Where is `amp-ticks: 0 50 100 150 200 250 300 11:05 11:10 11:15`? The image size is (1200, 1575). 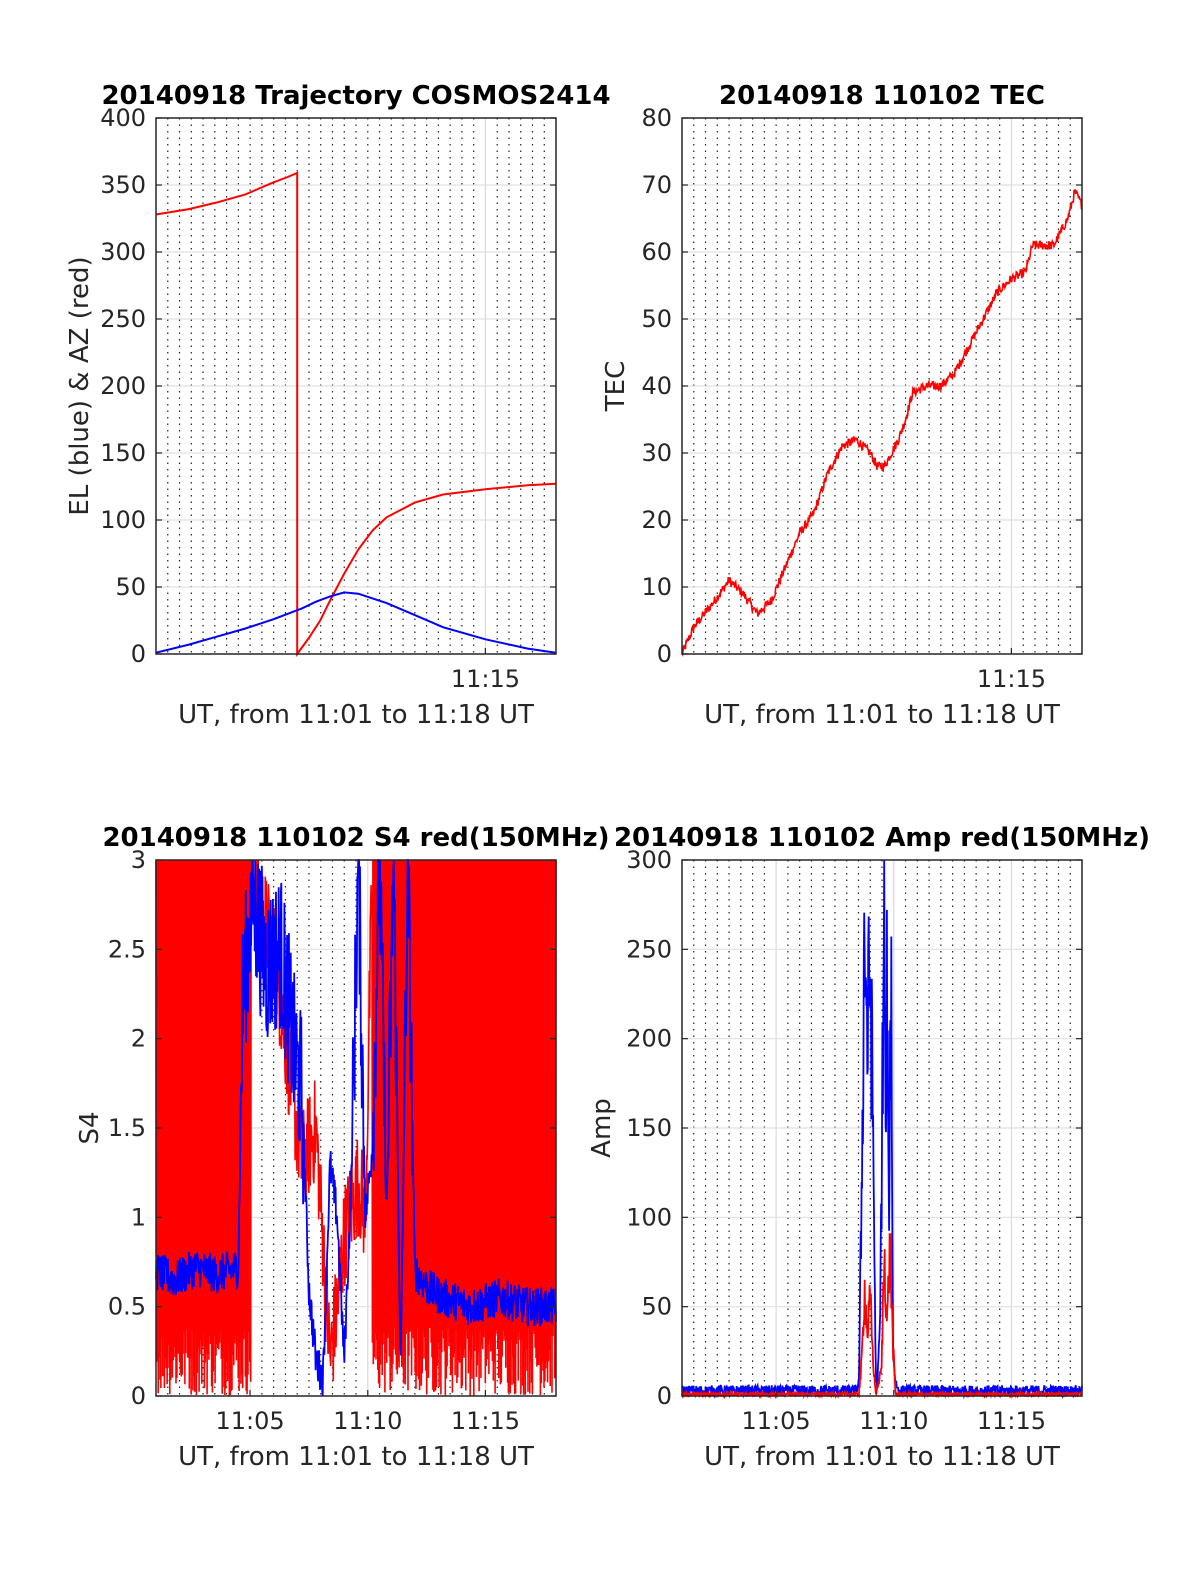
amp-ticks: 0 50 100 150 200 250 300 11:05 11:10 11:15 is located at coordinates (854, 1140).